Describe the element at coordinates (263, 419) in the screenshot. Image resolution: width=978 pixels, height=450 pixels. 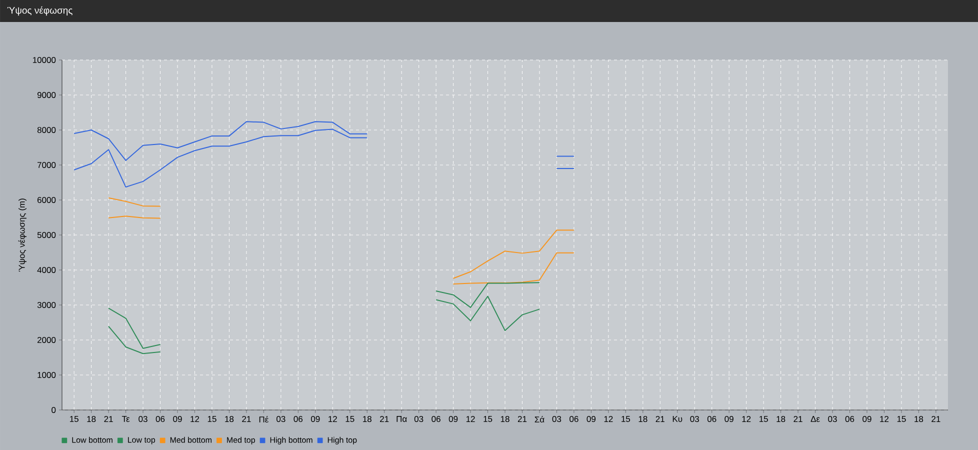
I see `x-tick-label: Πέ` at that location.